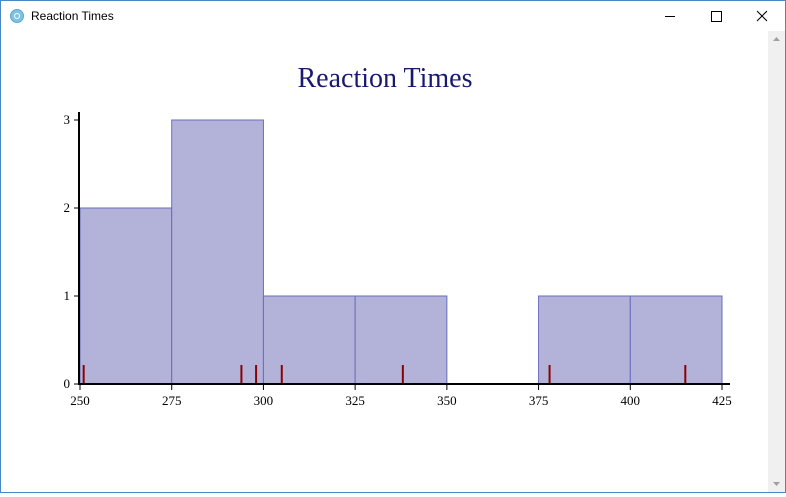 The height and width of the screenshot is (497, 786). Describe the element at coordinates (67, 383) in the screenshot. I see `y-tick-label: 0` at that location.